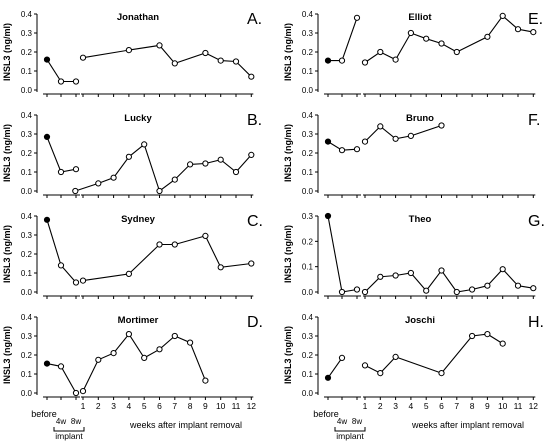 The width and height of the screenshot is (550, 443). What do you see at coordinates (472, 406) in the screenshot?
I see `x-tick-label: 8` at bounding box center [472, 406].